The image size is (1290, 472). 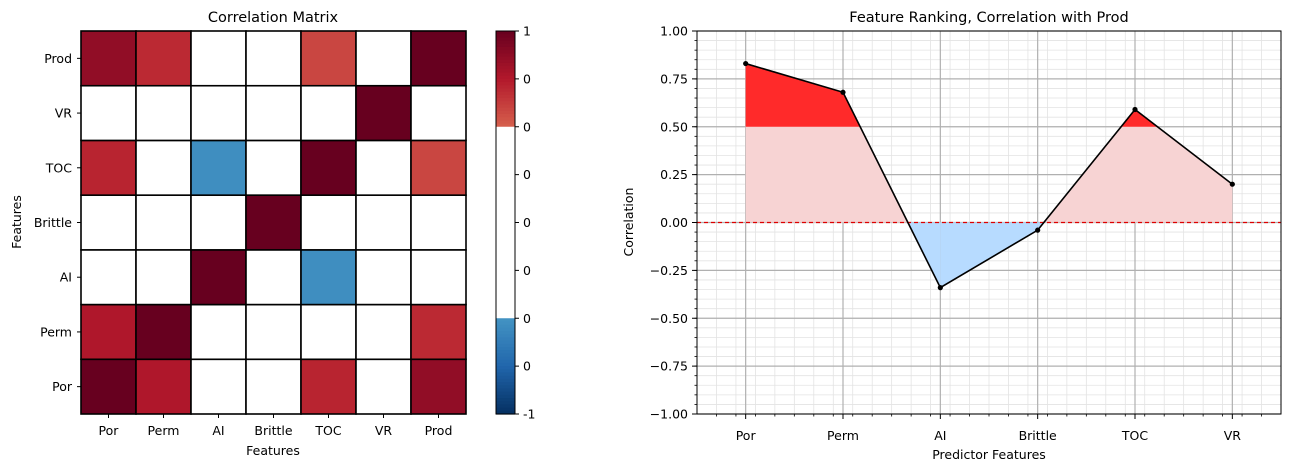 I want to click on heatmap-y-tick-label: AI, so click(x=66, y=277).